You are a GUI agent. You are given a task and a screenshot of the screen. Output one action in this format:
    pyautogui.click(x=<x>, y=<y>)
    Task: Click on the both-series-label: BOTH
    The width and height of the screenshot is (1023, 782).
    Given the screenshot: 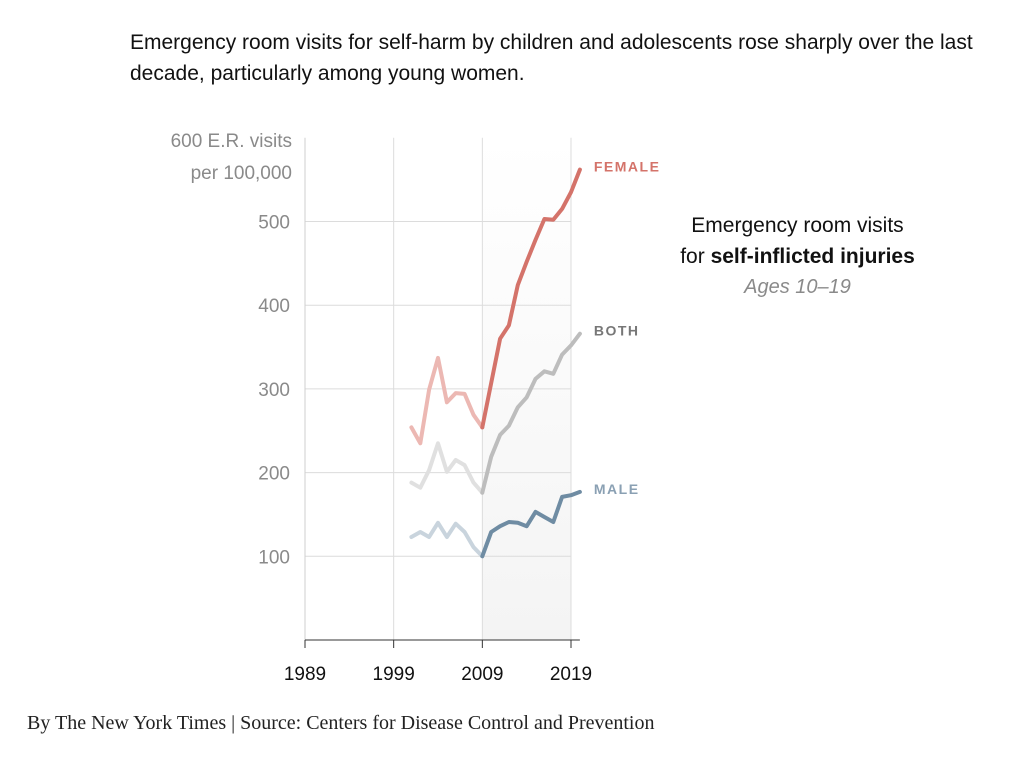 What is the action you would take?
    pyautogui.click(x=617, y=331)
    